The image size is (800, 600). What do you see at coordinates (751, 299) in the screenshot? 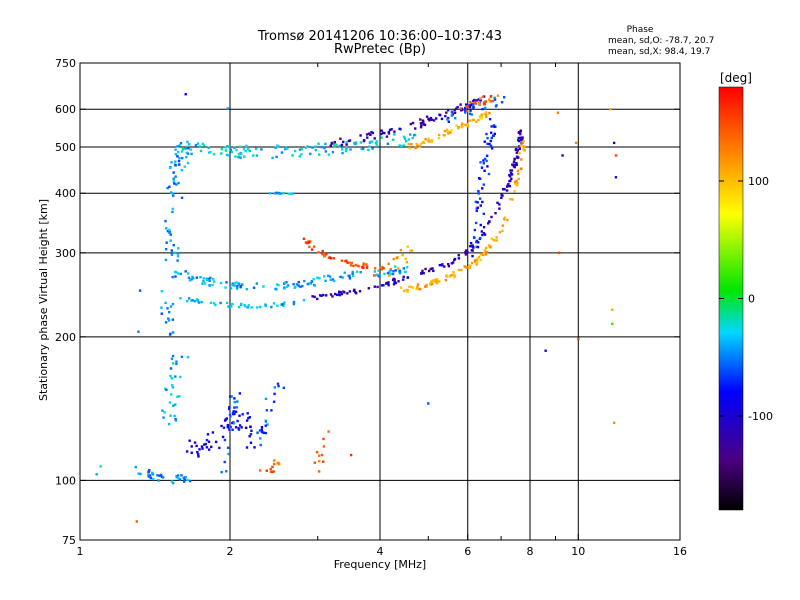
I see `colorbar-tick-label: 0` at bounding box center [751, 299].